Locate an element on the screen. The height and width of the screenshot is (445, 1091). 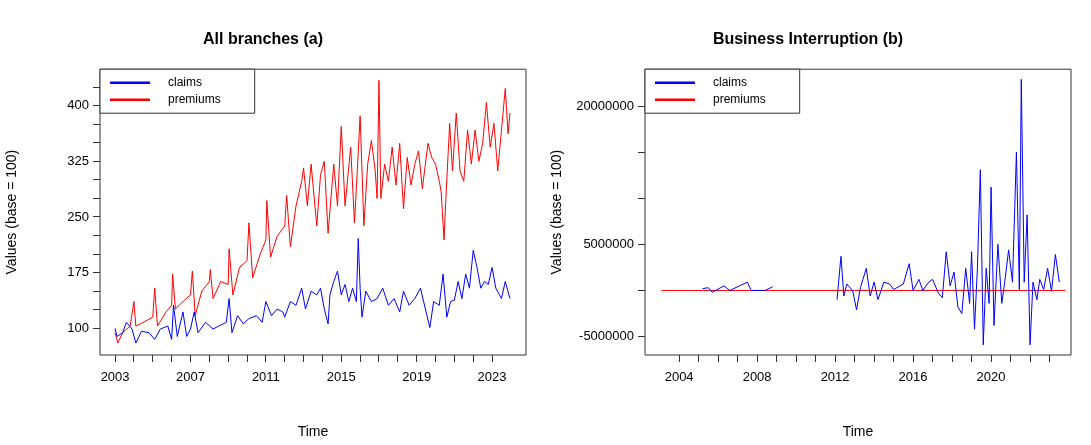
x-tick-label: 2004 is located at coordinates (679, 377).